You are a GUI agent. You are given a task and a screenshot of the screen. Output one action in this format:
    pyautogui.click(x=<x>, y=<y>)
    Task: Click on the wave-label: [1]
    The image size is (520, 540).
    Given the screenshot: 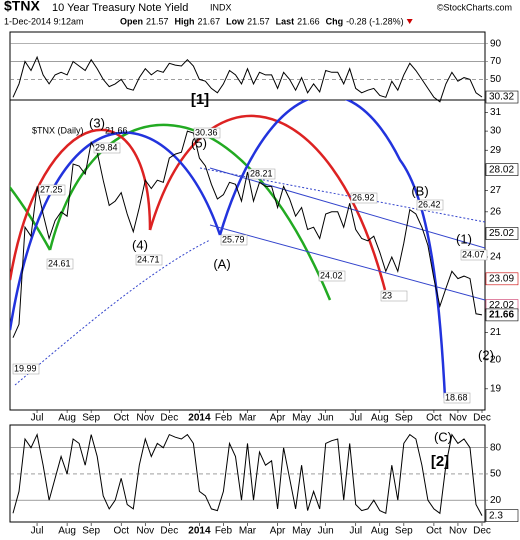 What is the action you would take?
    pyautogui.click(x=200, y=99)
    